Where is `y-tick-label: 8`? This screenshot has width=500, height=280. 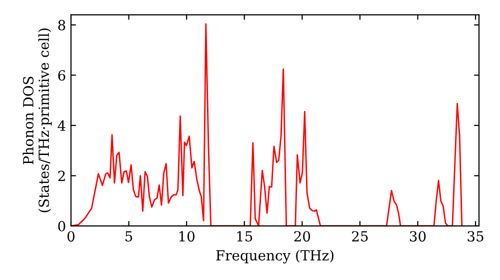 y-tick-label: 8 is located at coordinates (62, 25).